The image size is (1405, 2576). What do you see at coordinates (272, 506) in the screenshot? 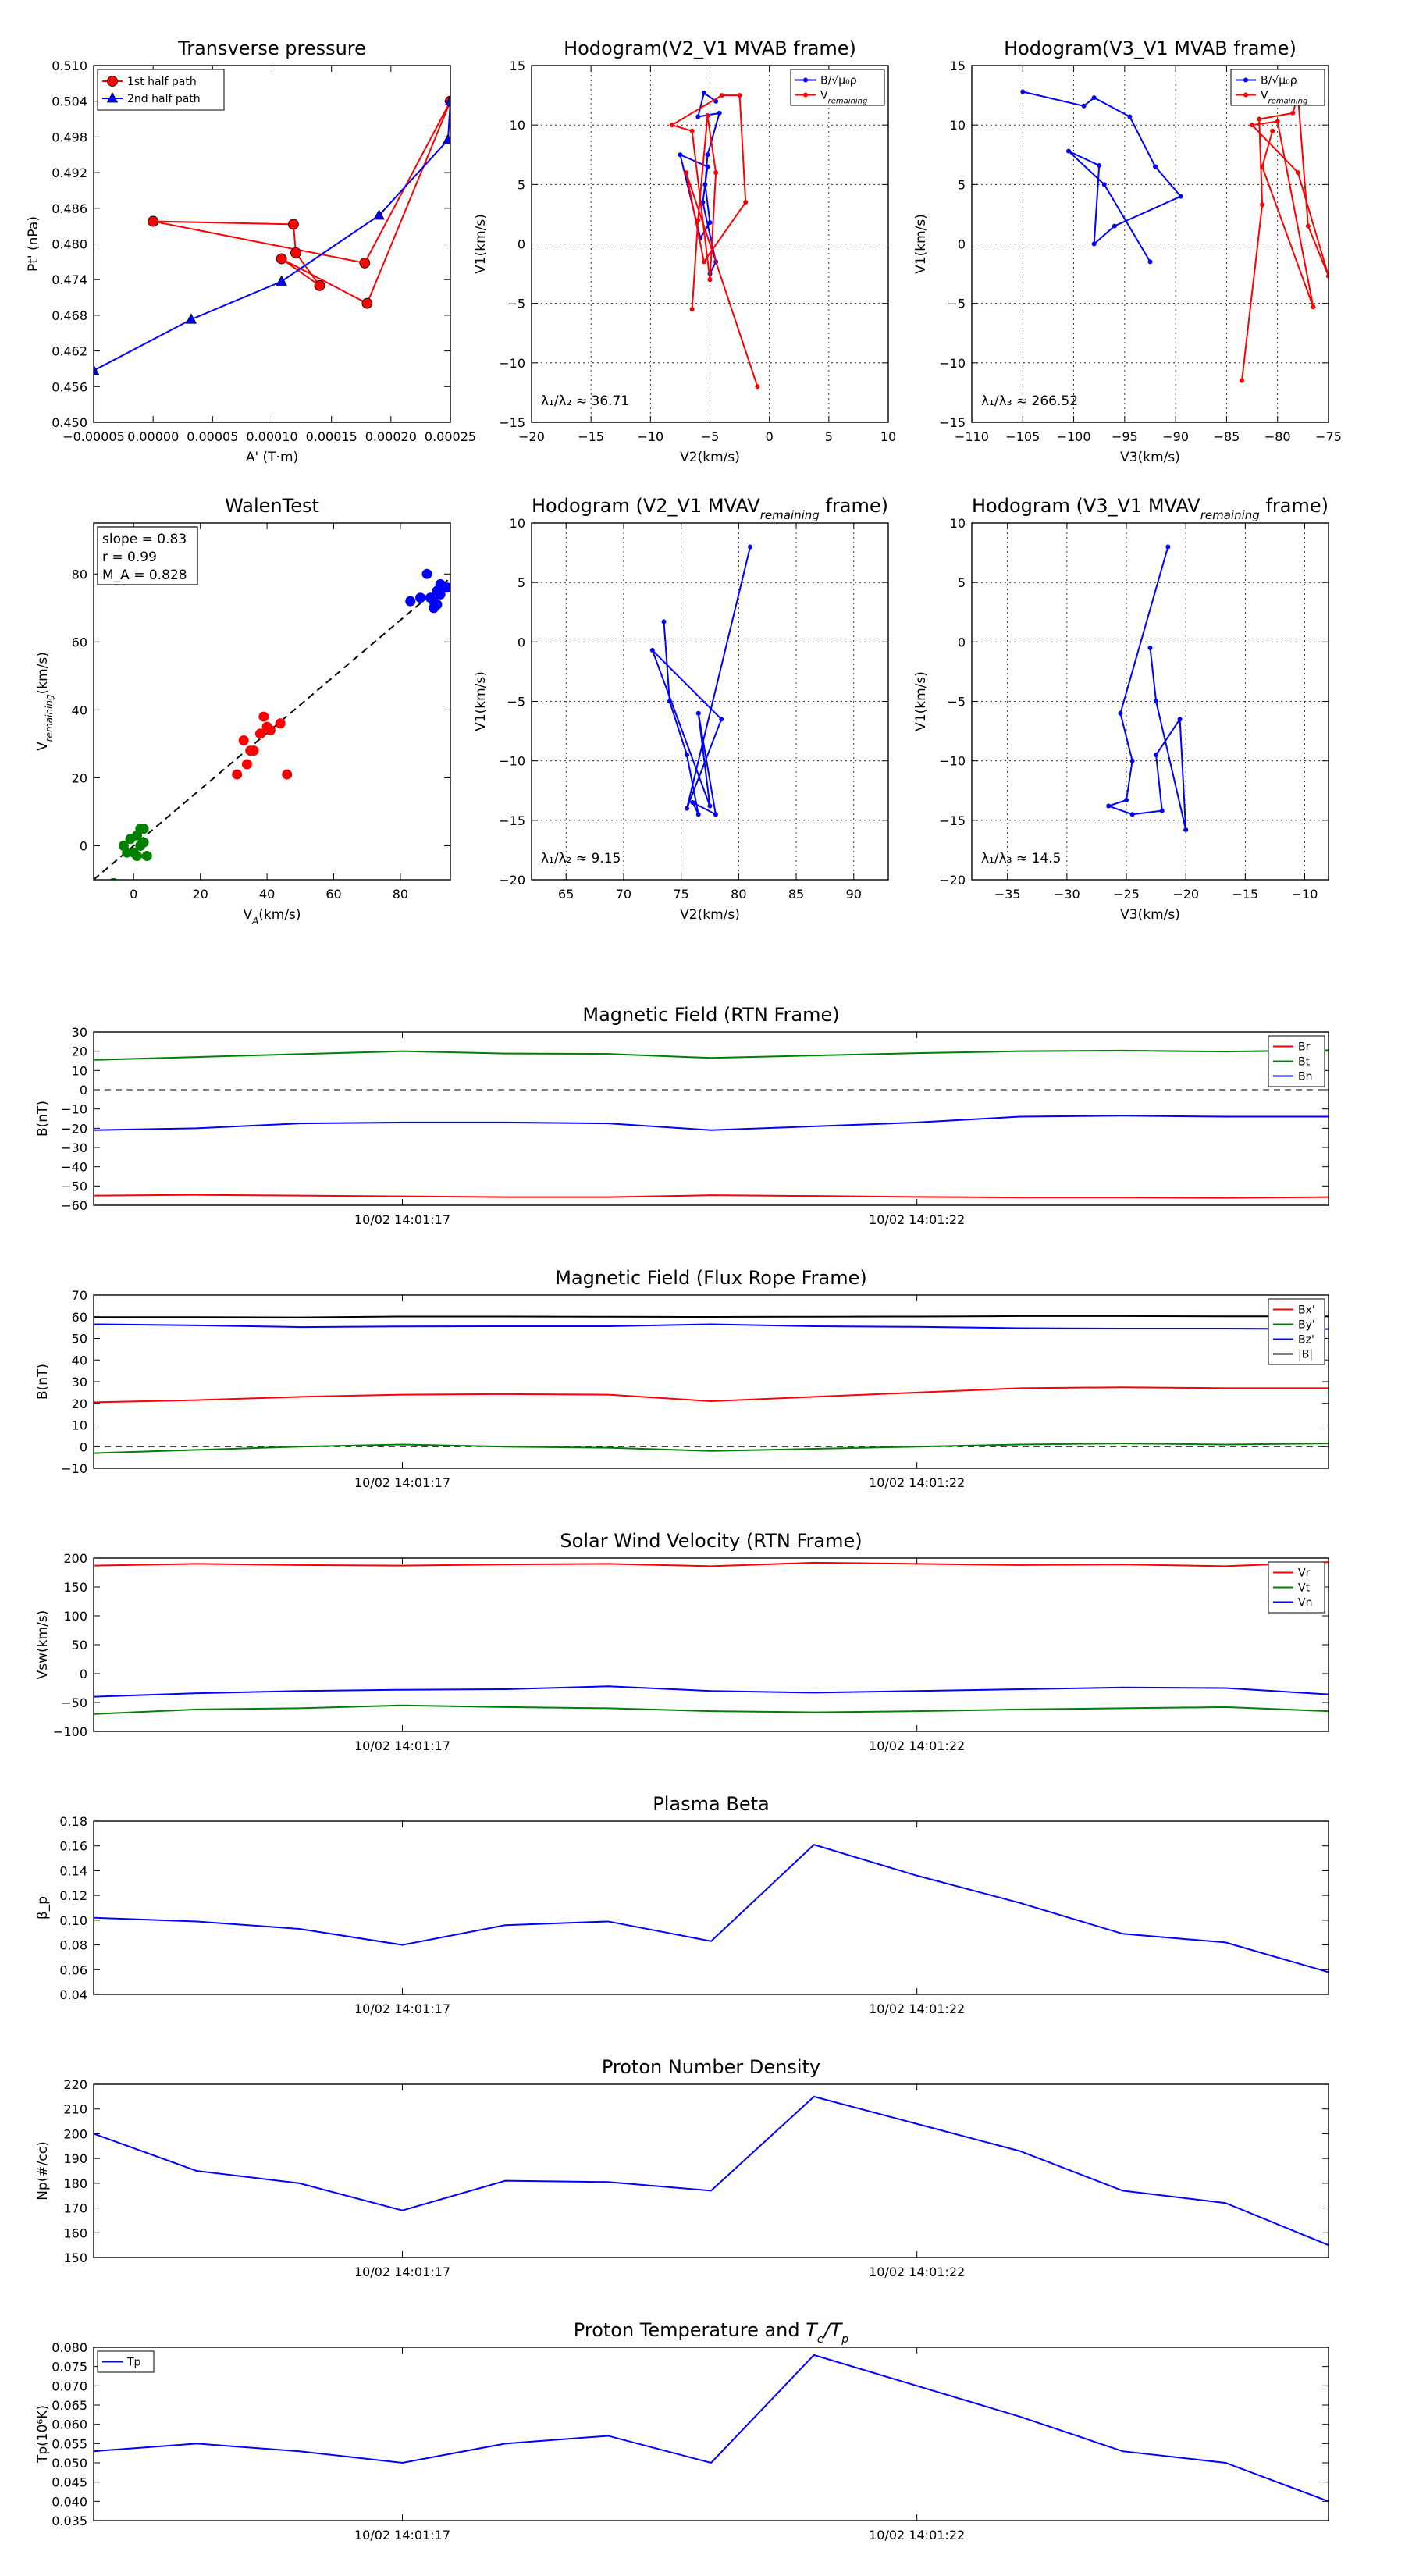
I see `chart-title: WalenTest` at bounding box center [272, 506].